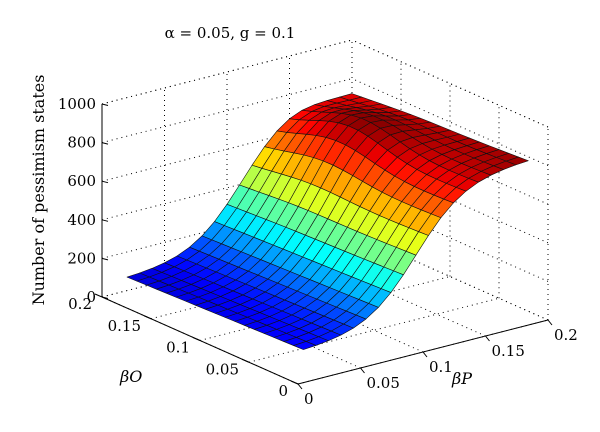 Image resolution: width=600 pixels, height=432 pixels. Describe the element at coordinates (80, 304) in the screenshot. I see `y-tick-label: 0.2` at that location.